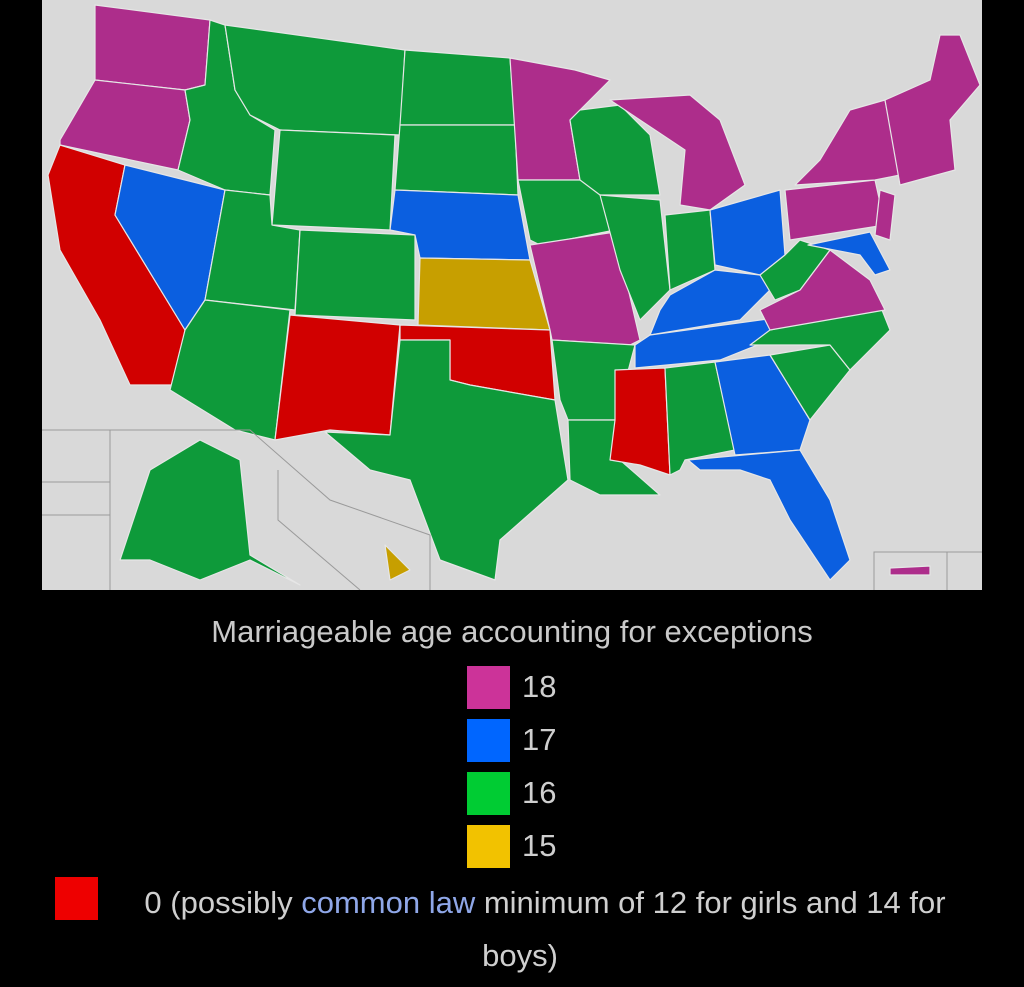  What do you see at coordinates (511, 740) in the screenshot?
I see `legend-item: 17` at bounding box center [511, 740].